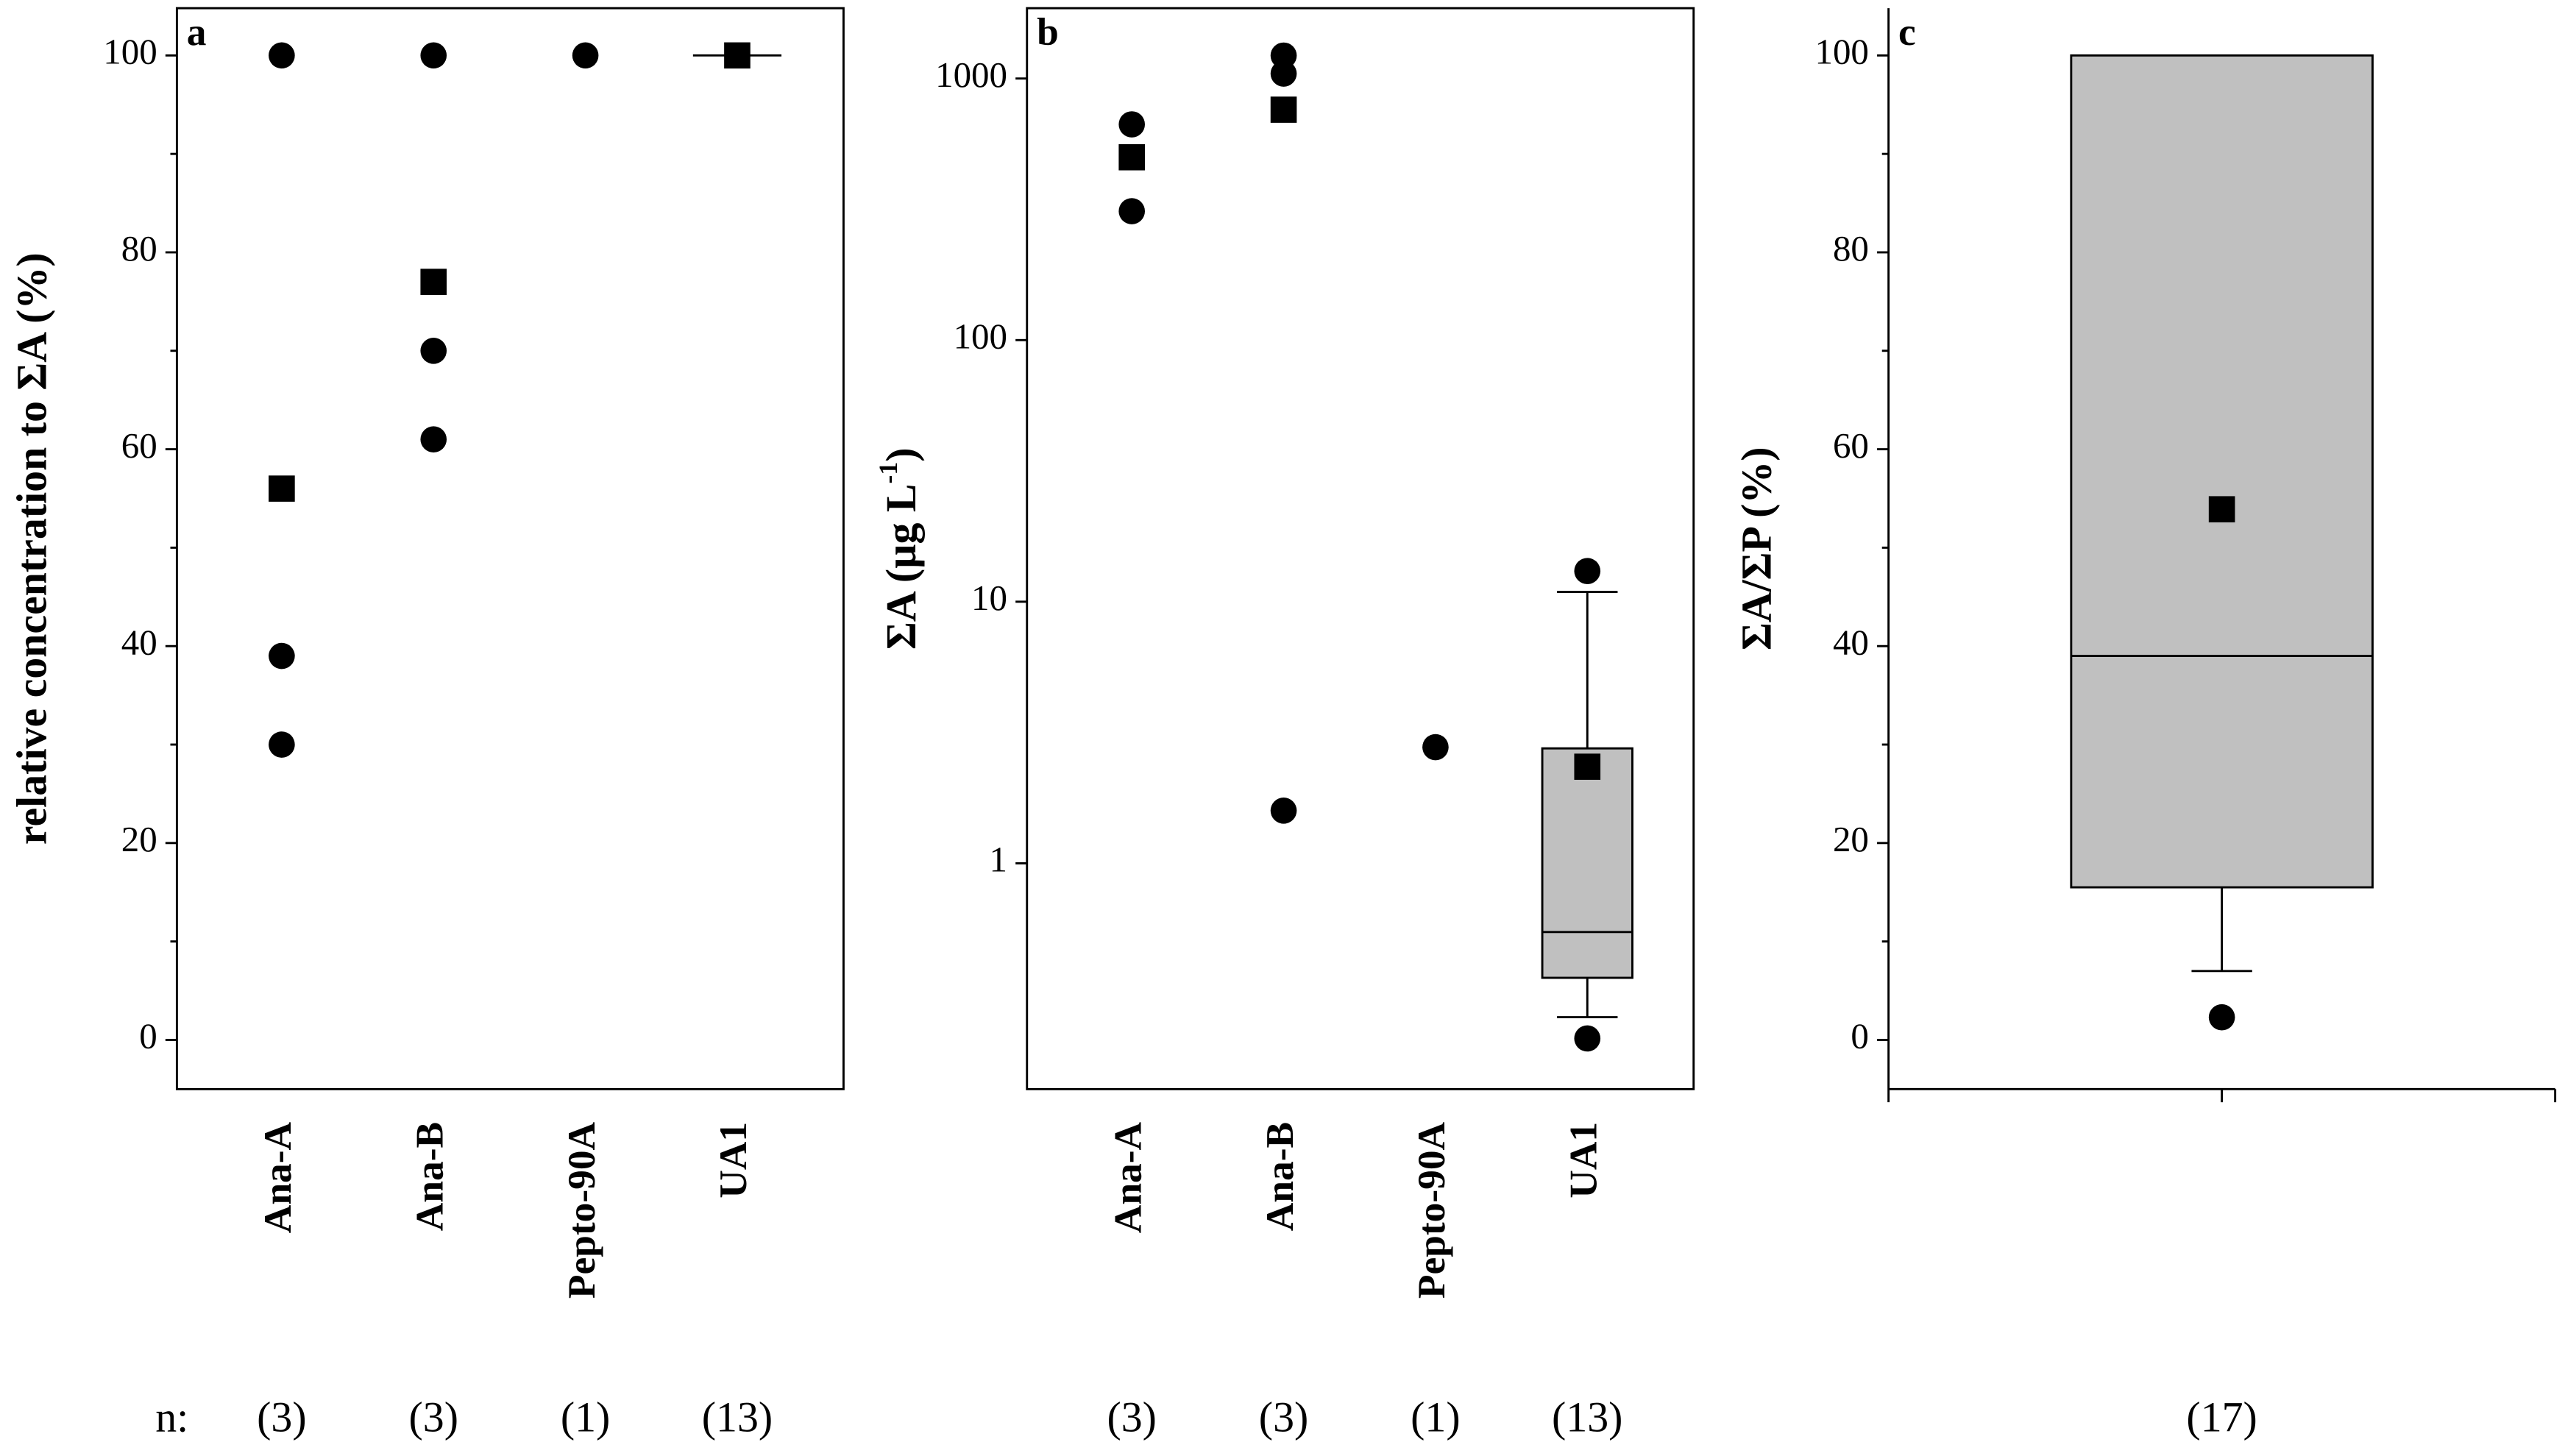 The image size is (2565, 1456). I want to click on y-tick-label: 1, so click(998, 859).